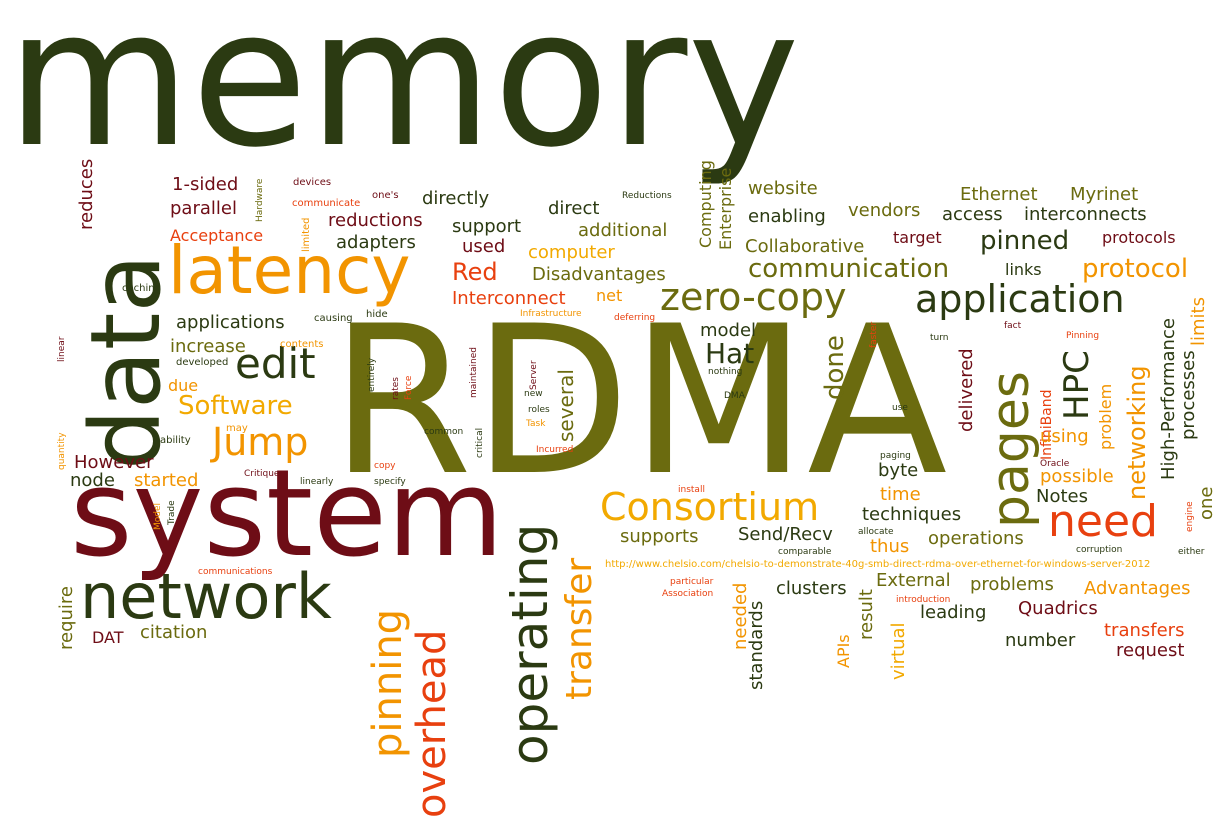  Describe the element at coordinates (287, 514) in the screenshot. I see `word-system: system` at that location.